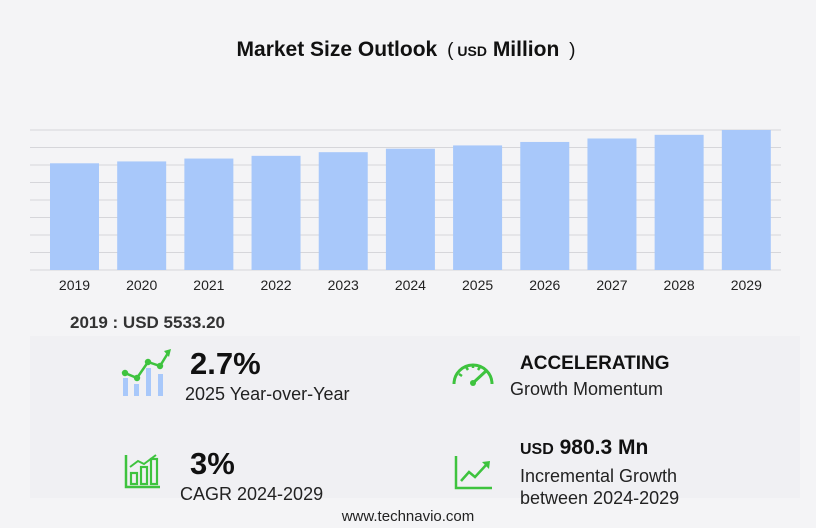 This screenshot has height=528, width=816. I want to click on bar-growth-icon, so click(142, 471).